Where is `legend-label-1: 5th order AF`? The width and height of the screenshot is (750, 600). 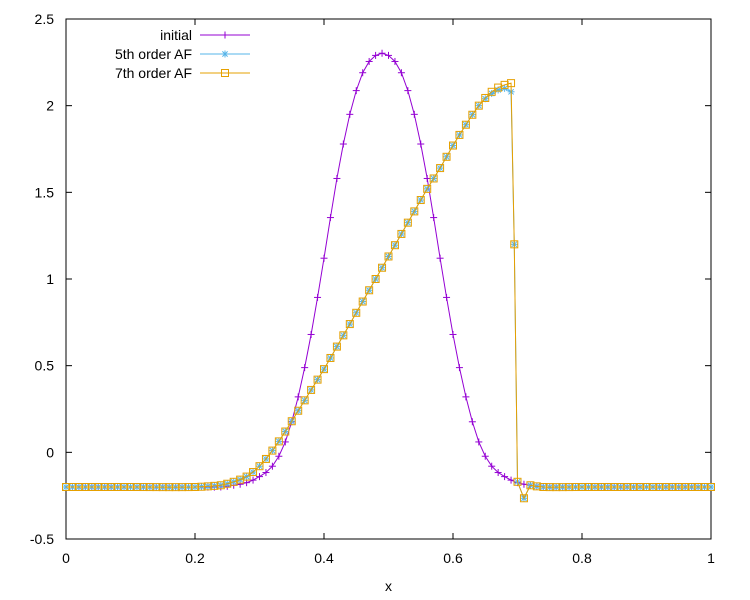
legend-label-1: 5th order AF is located at coordinates (153, 54).